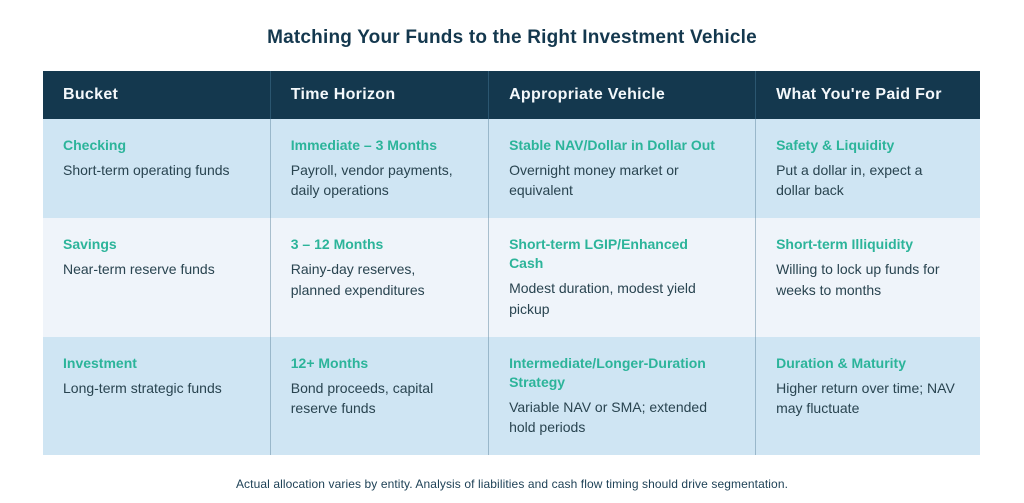 This screenshot has width=1024, height=503. I want to click on cell-body: Short-term operating funds, so click(146, 169).